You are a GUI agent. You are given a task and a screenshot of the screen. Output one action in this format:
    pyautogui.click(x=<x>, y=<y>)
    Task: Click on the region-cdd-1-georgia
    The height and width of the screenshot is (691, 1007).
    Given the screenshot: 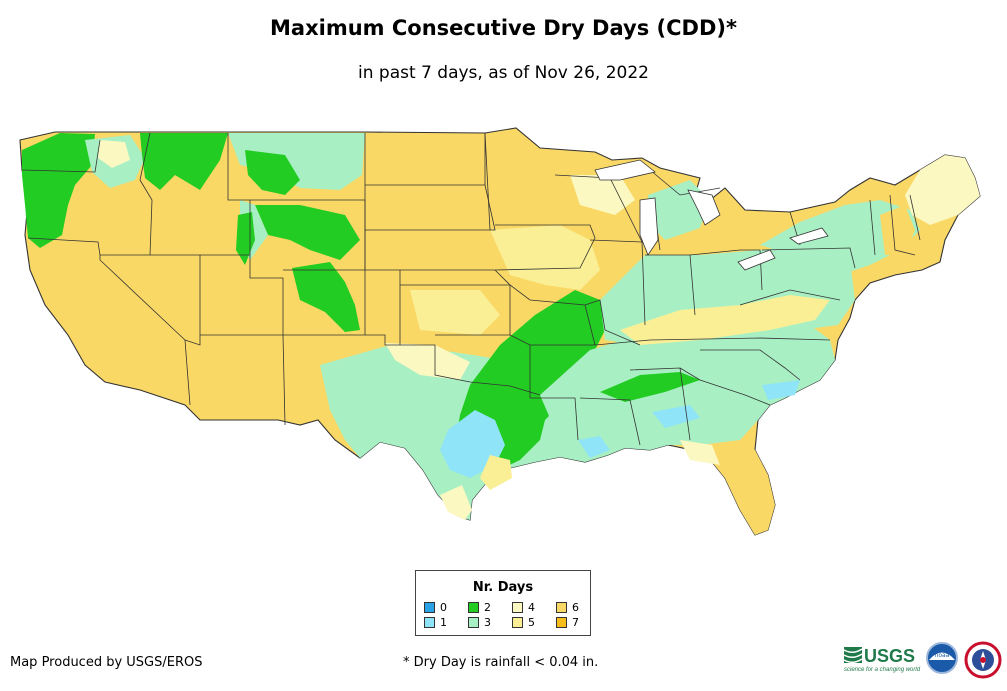 What is the action you would take?
    pyautogui.click(x=676, y=416)
    